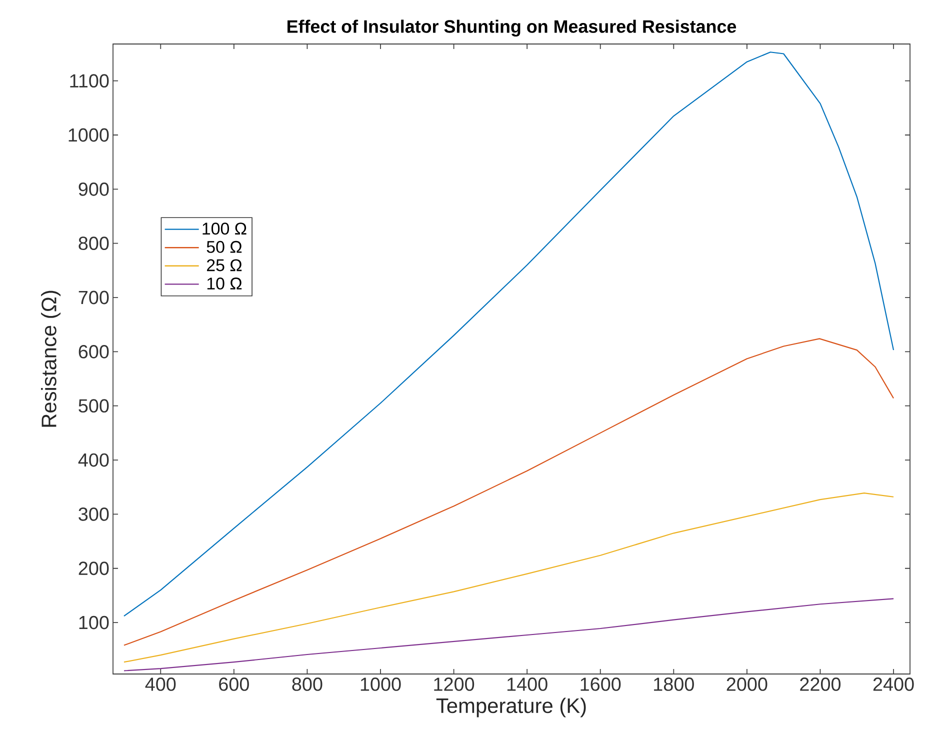 The image size is (925, 755). What do you see at coordinates (512, 28) in the screenshot?
I see `chart-title: Effect of Insulator Shunting on Measured Resistance` at bounding box center [512, 28].